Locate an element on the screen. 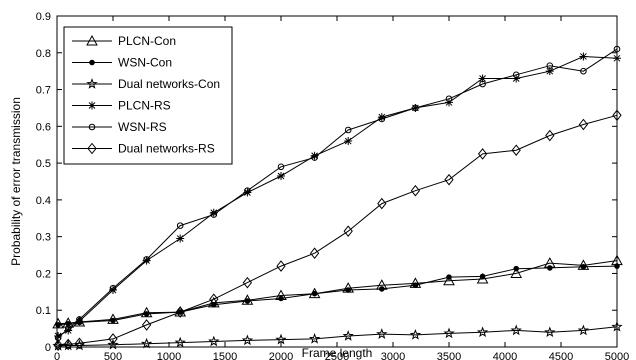 The image size is (636, 360). y-tick-label: 0.9 is located at coordinates (43, 17).